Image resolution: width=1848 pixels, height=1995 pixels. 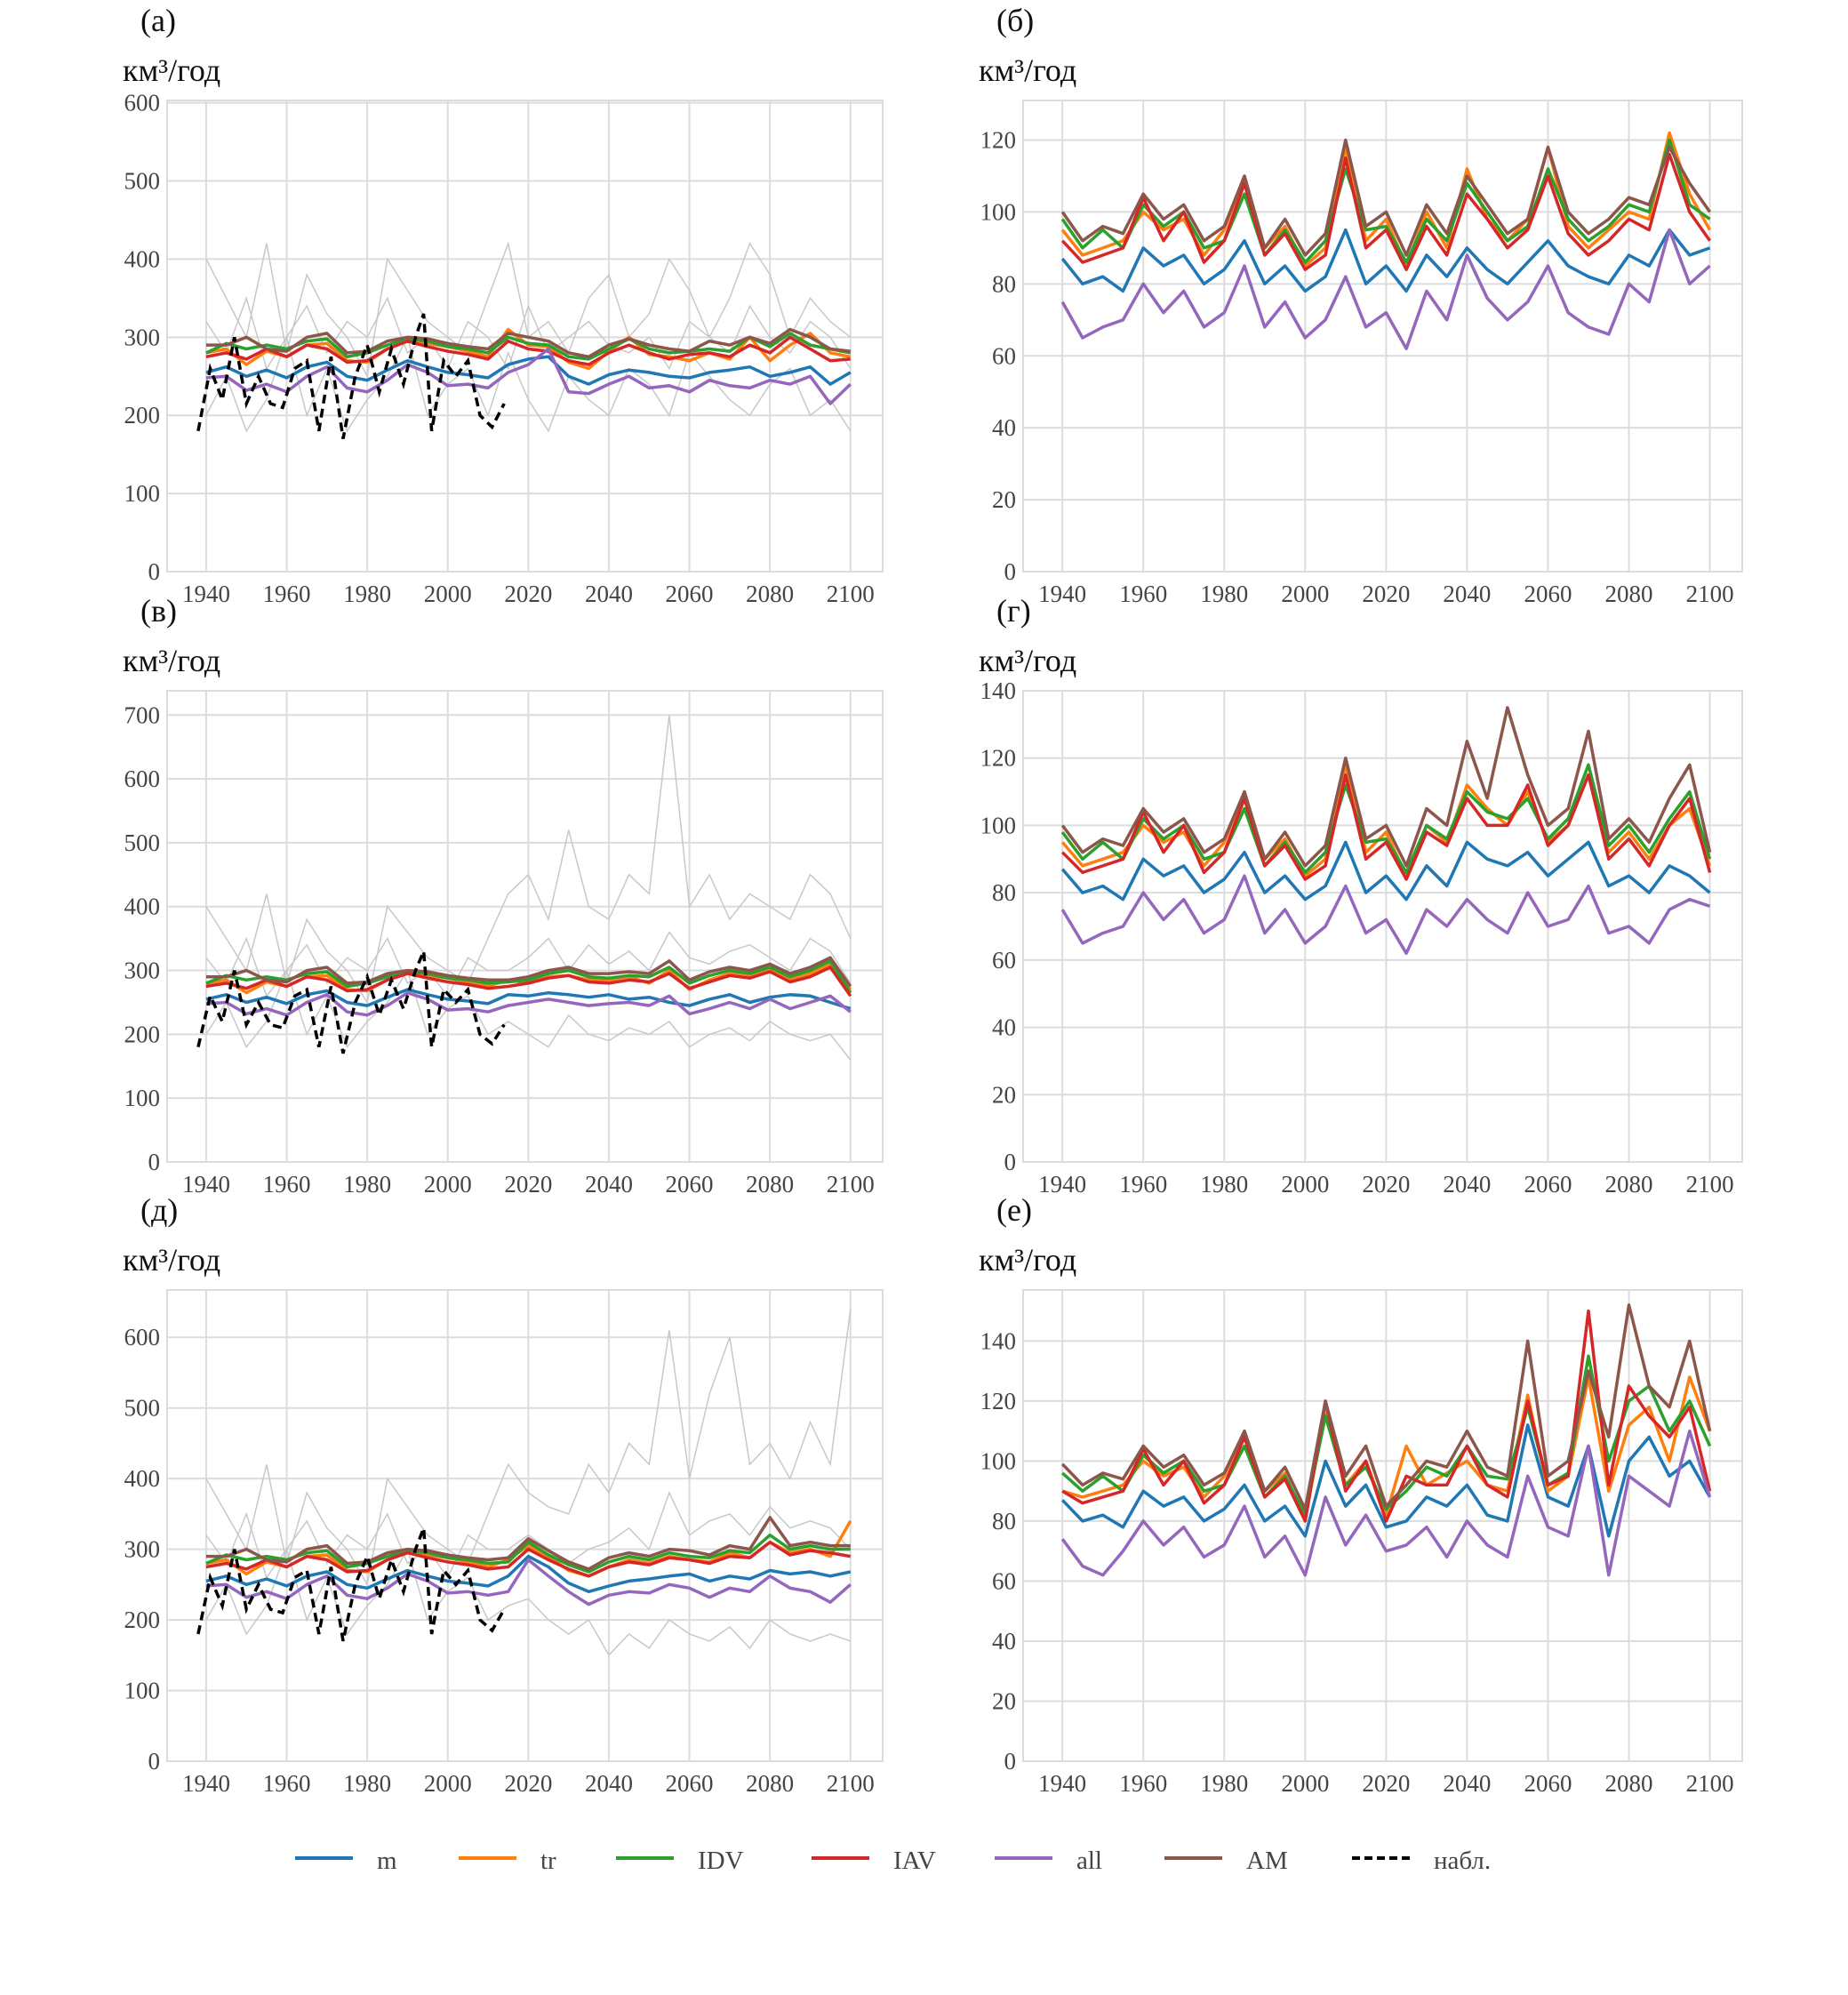 I want to click on panel-label: (б), so click(x=1015, y=21).